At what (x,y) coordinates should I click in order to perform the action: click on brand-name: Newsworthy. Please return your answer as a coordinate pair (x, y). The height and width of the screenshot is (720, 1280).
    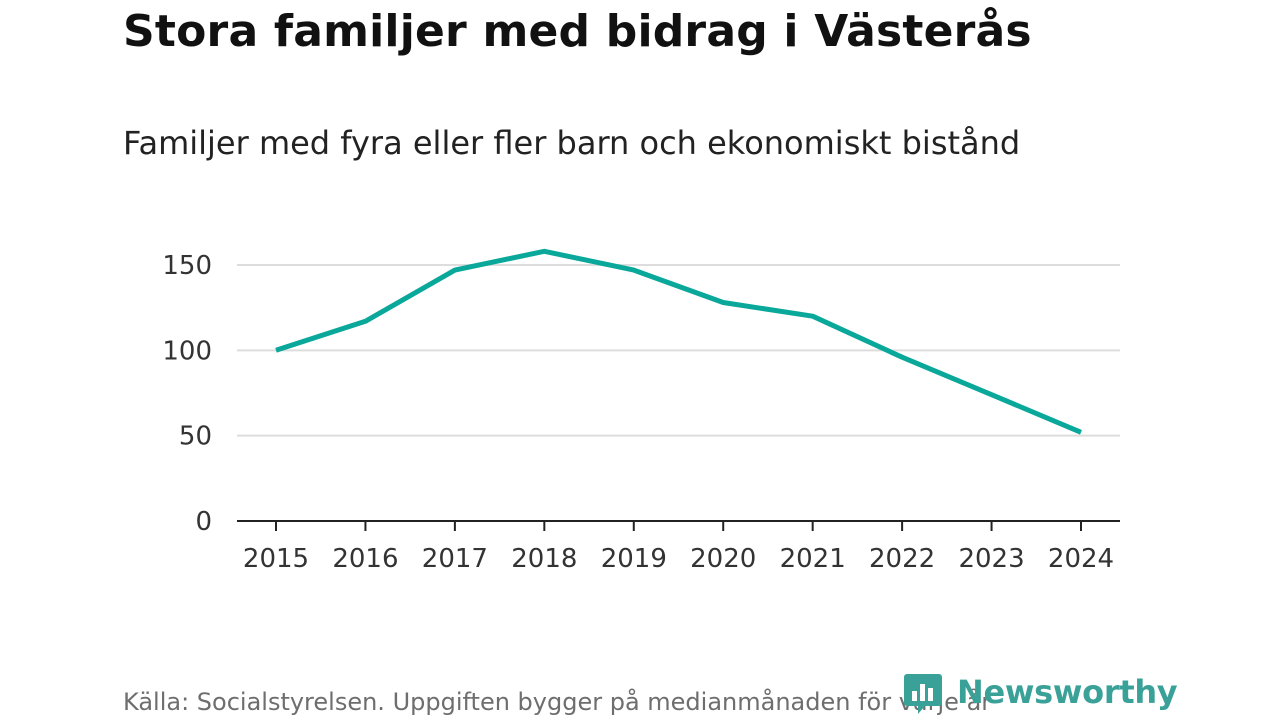
    Looking at the image, I should click on (1067, 692).